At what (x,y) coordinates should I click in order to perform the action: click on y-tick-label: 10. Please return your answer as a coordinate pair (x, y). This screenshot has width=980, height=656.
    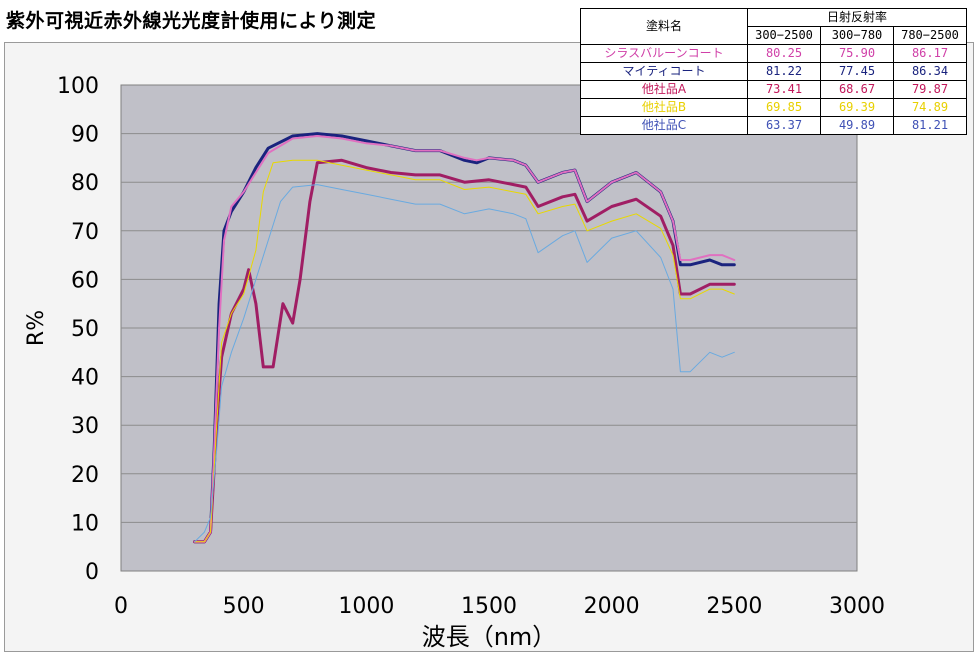
    Looking at the image, I should click on (85, 523).